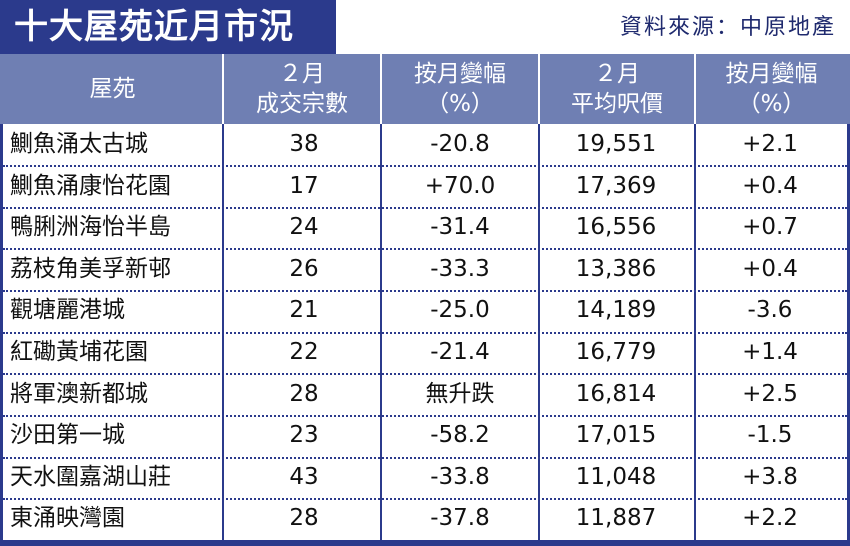  I want to click on row-price-change: +2.2, so click(770, 518).